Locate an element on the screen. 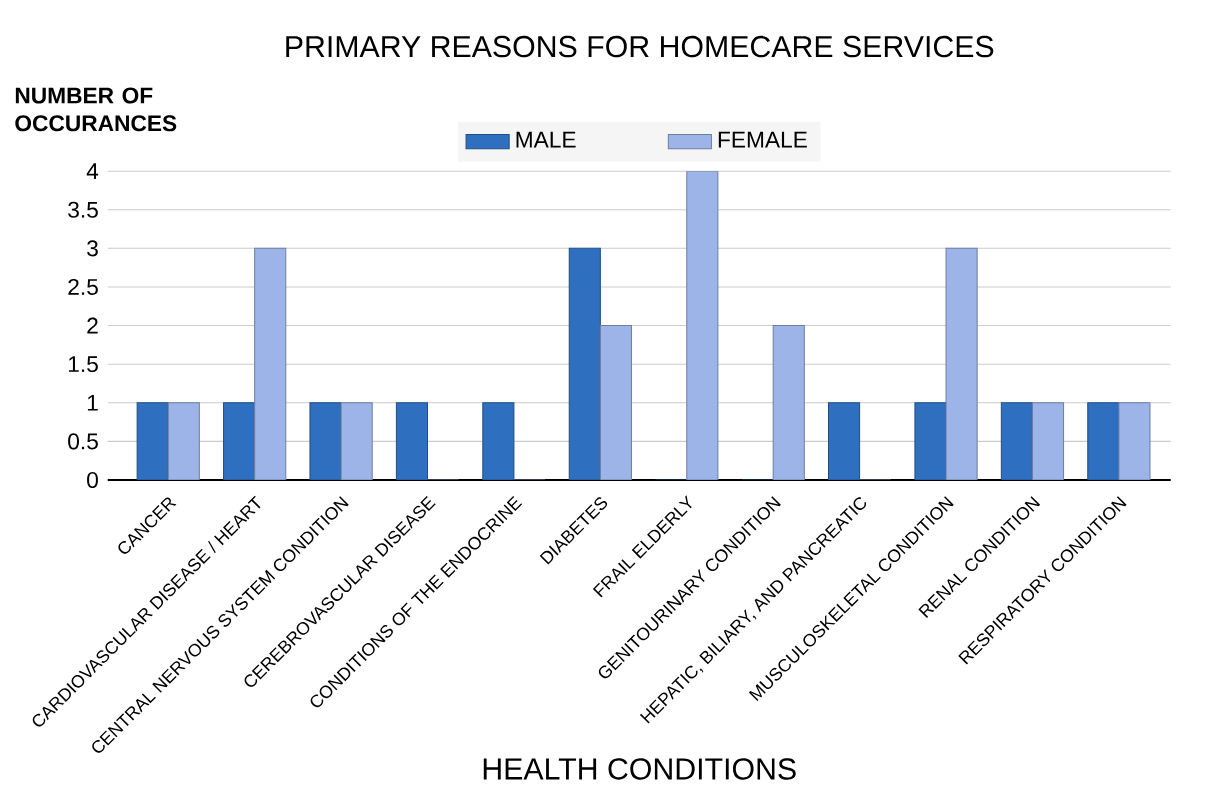  y-tick-label: 1 is located at coordinates (92, 402).